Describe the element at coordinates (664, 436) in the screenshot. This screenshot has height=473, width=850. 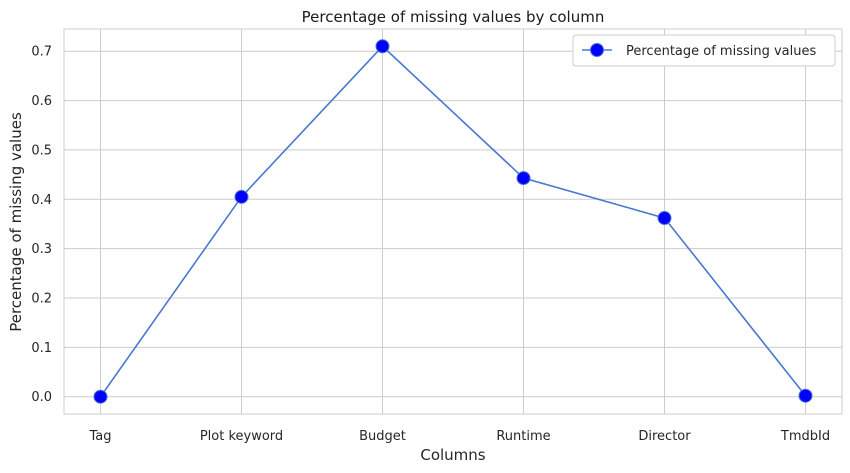
I see `x-tick-label: Director` at that location.